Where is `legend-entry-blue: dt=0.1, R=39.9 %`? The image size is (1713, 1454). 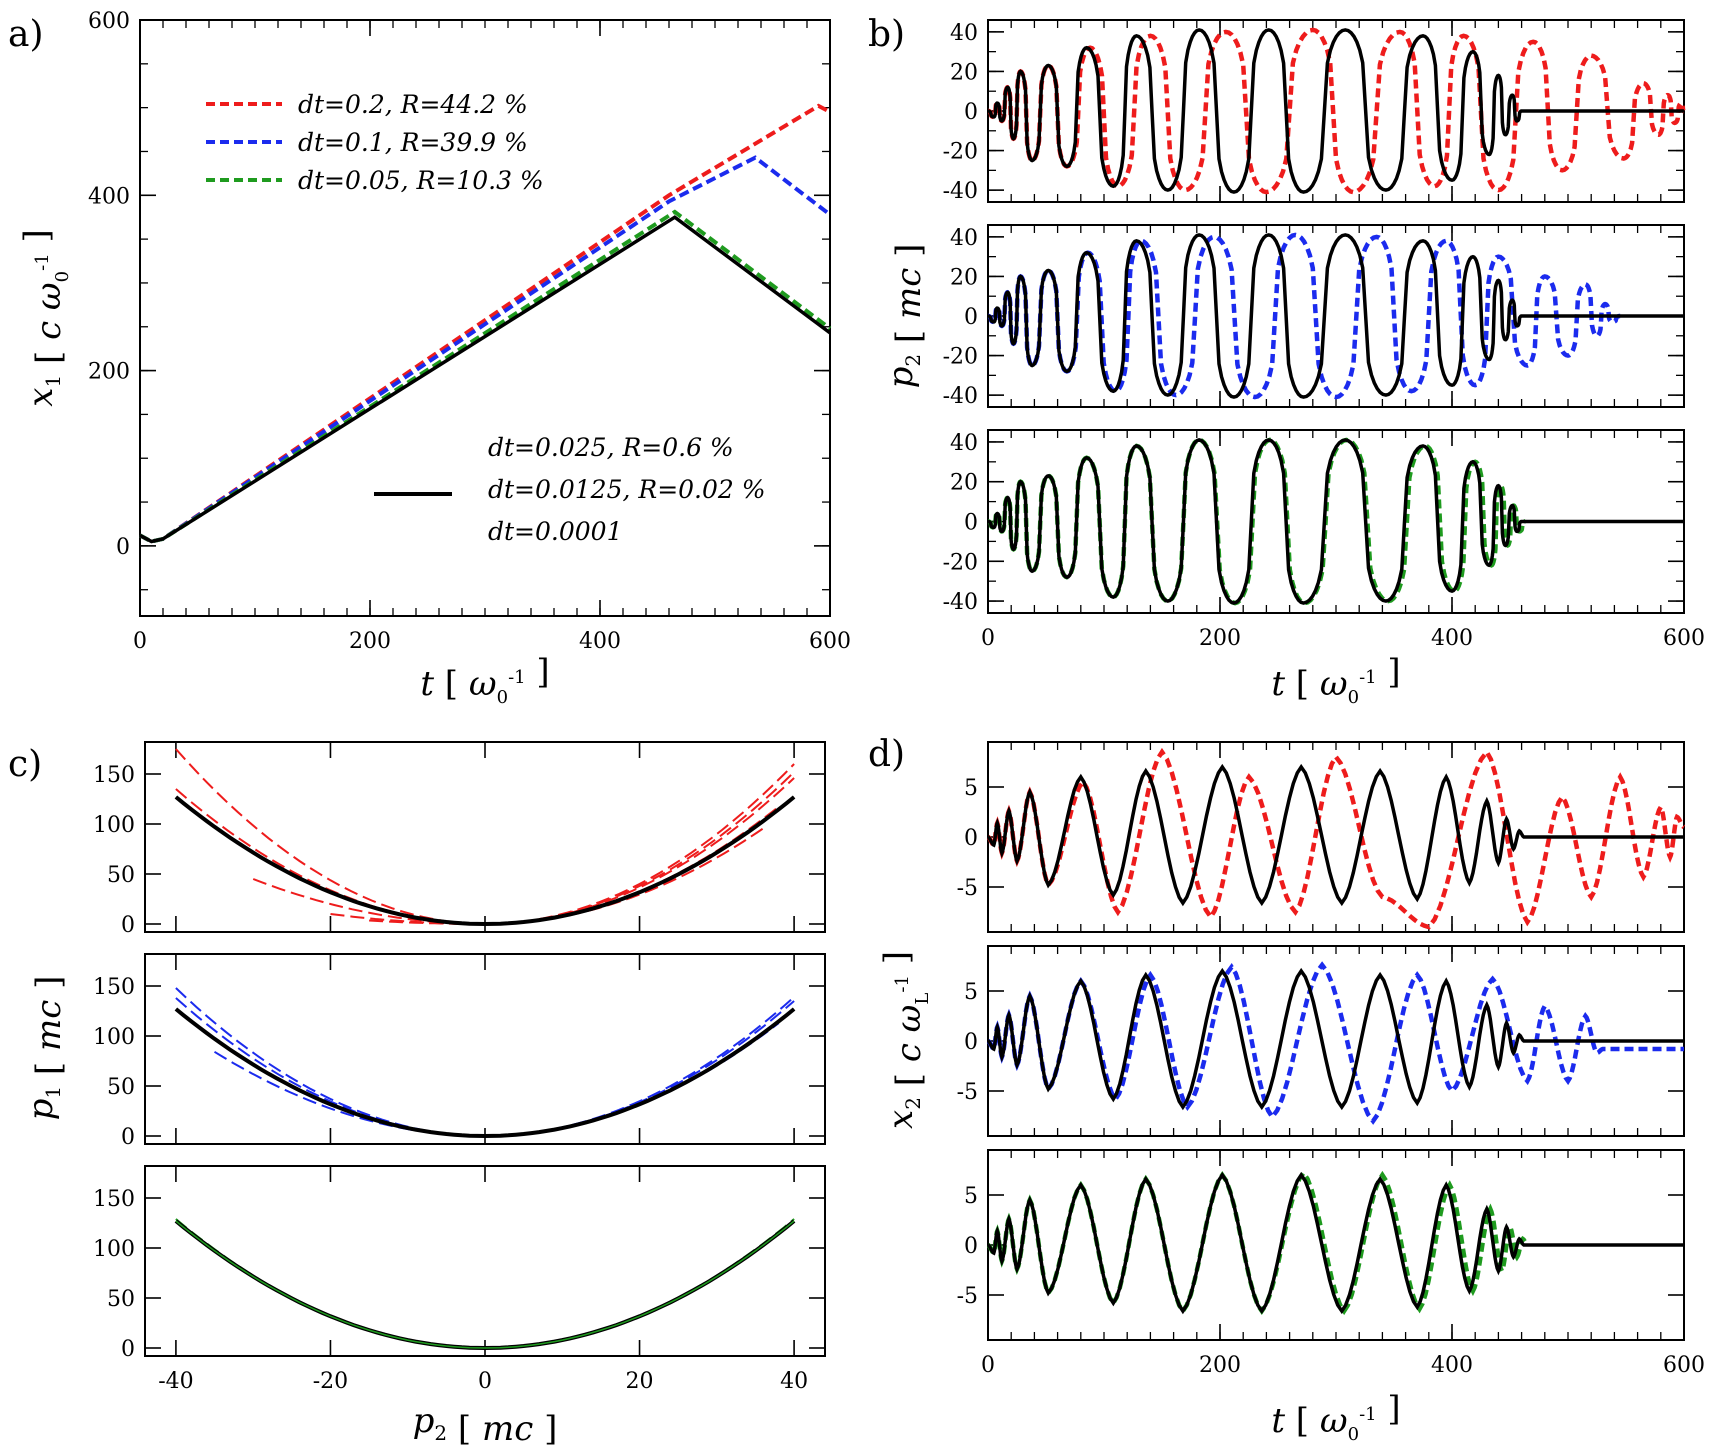
legend-entry-blue: dt=0.1, R=39.9 % is located at coordinates (413, 142).